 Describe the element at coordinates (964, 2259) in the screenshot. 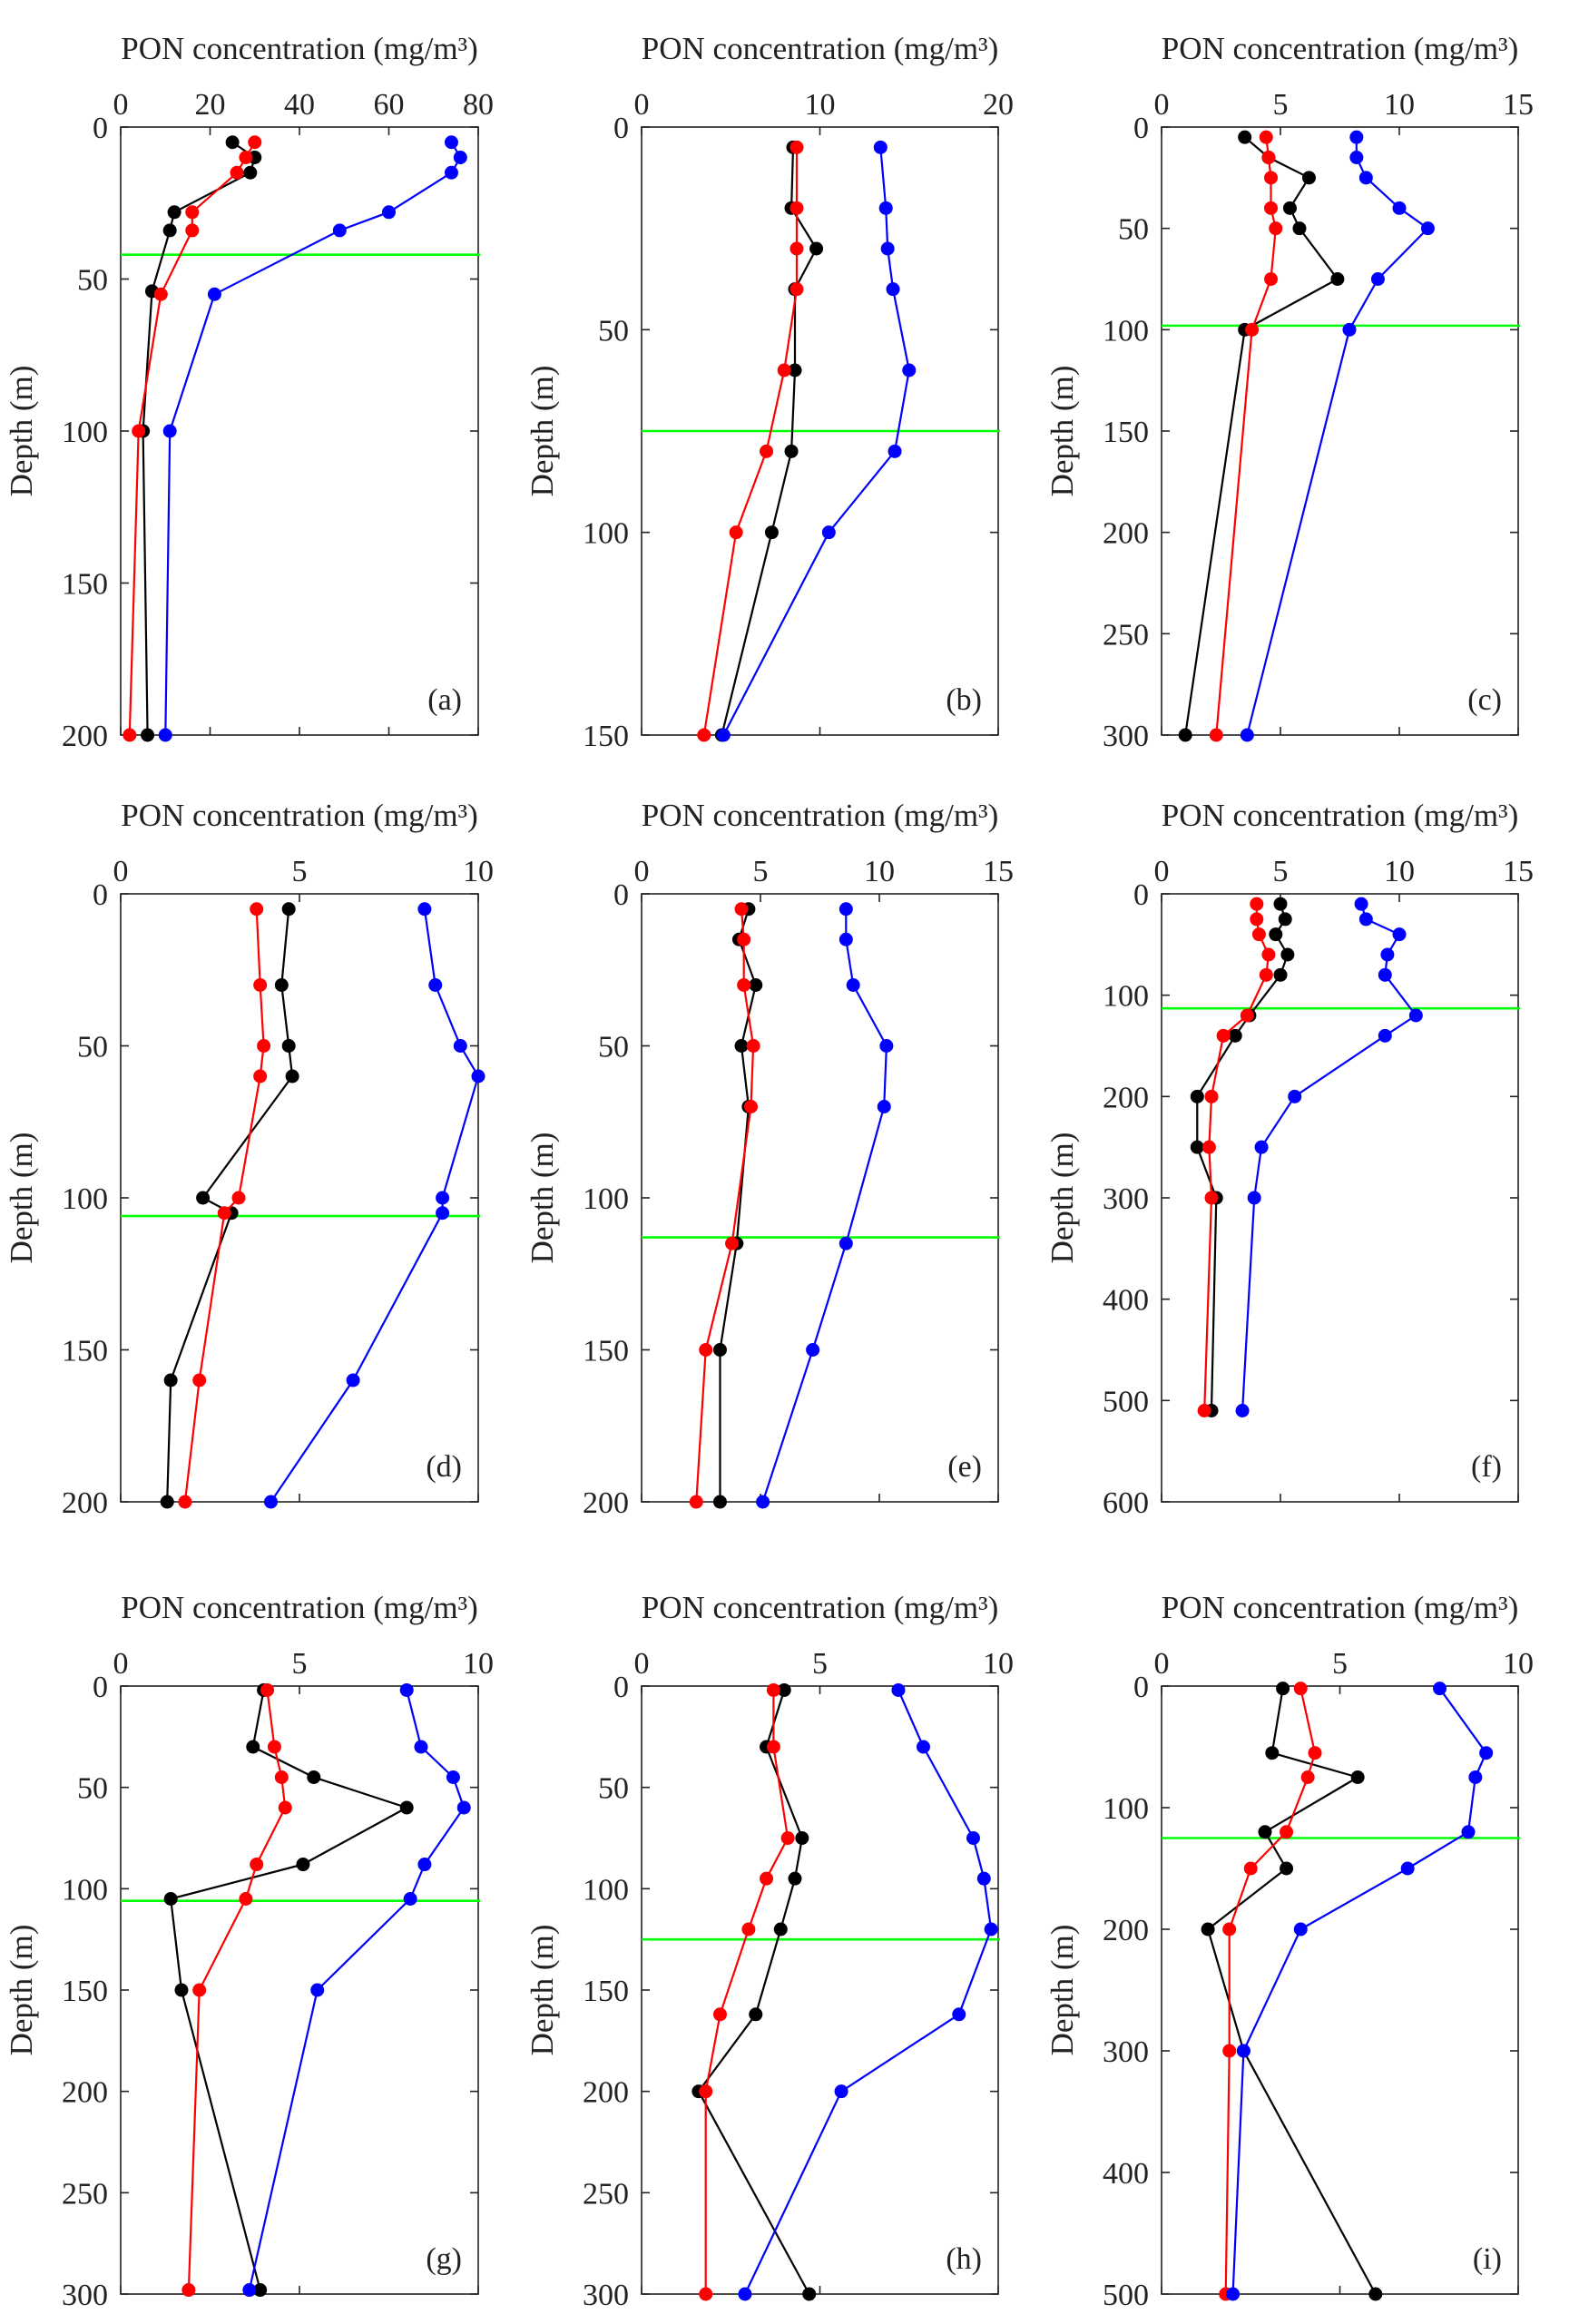

I see `panel-label: (h)` at that location.